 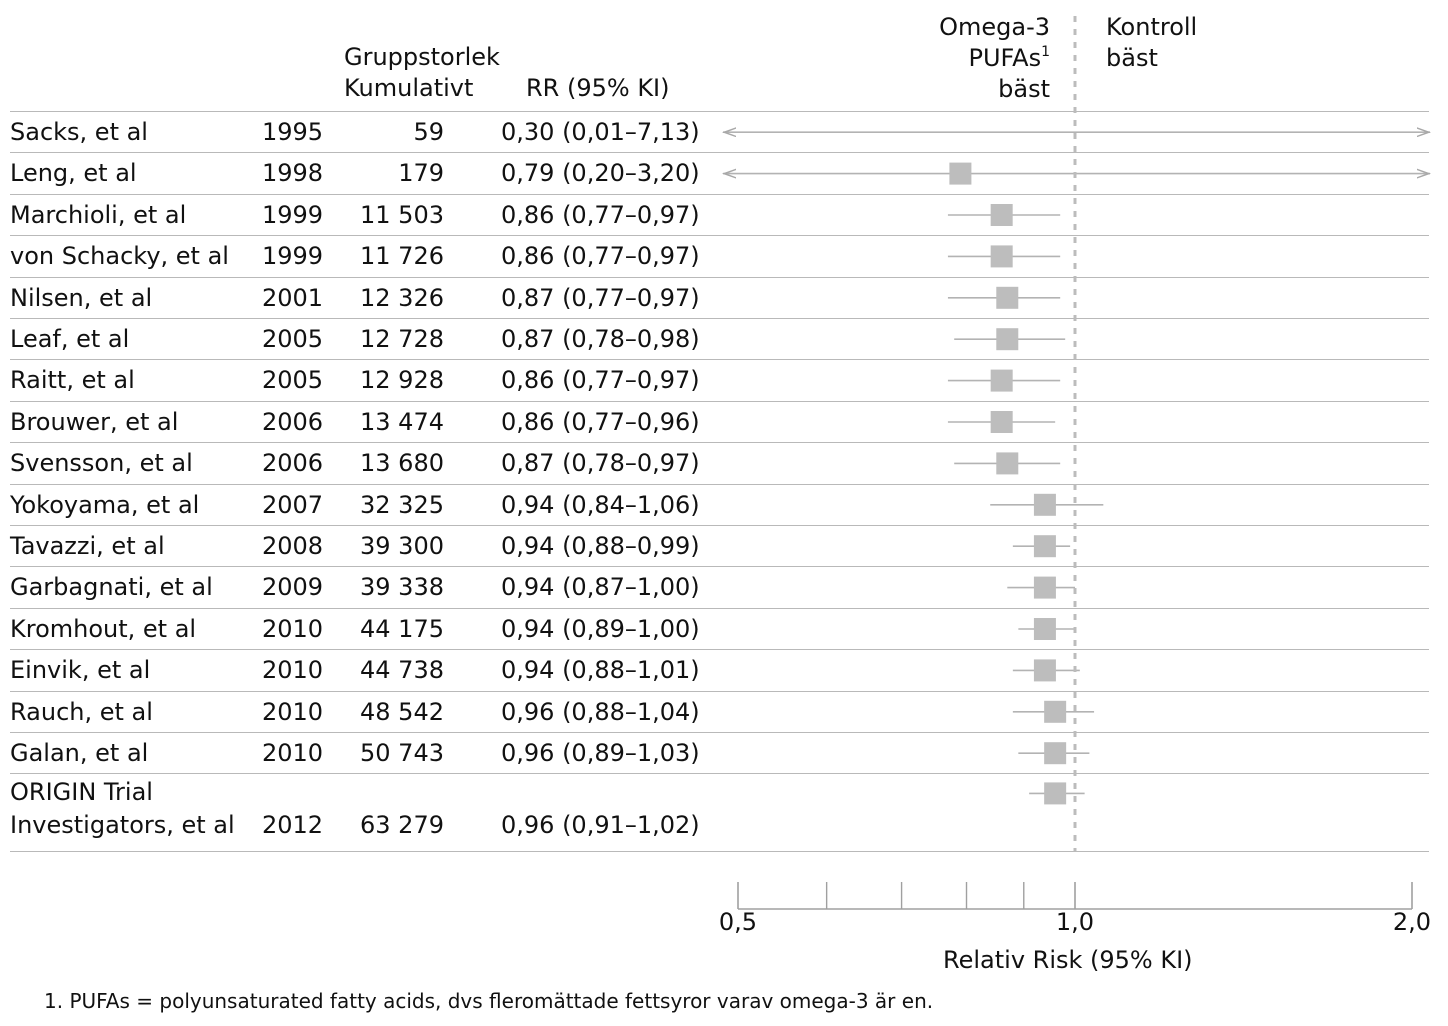 I want to click on study-year: 2008, so click(x=293, y=546).